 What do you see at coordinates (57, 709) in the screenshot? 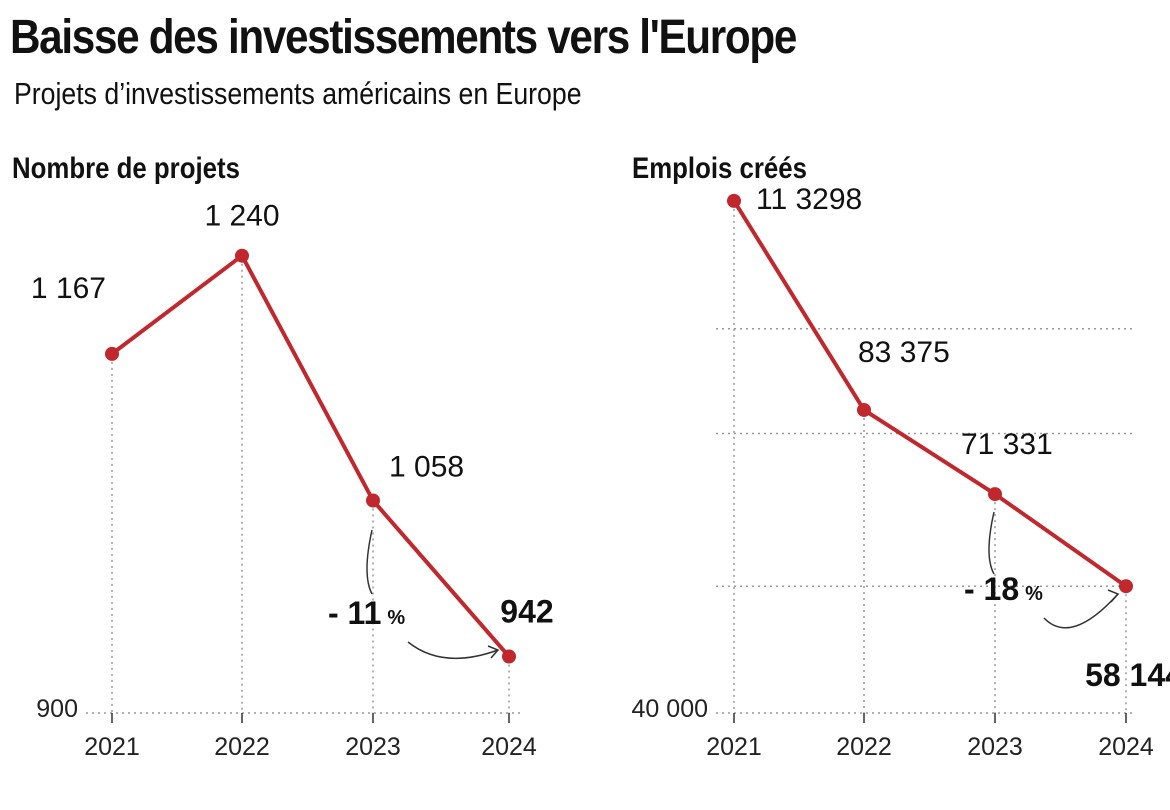
I see `y-tick-label: 900` at bounding box center [57, 709].